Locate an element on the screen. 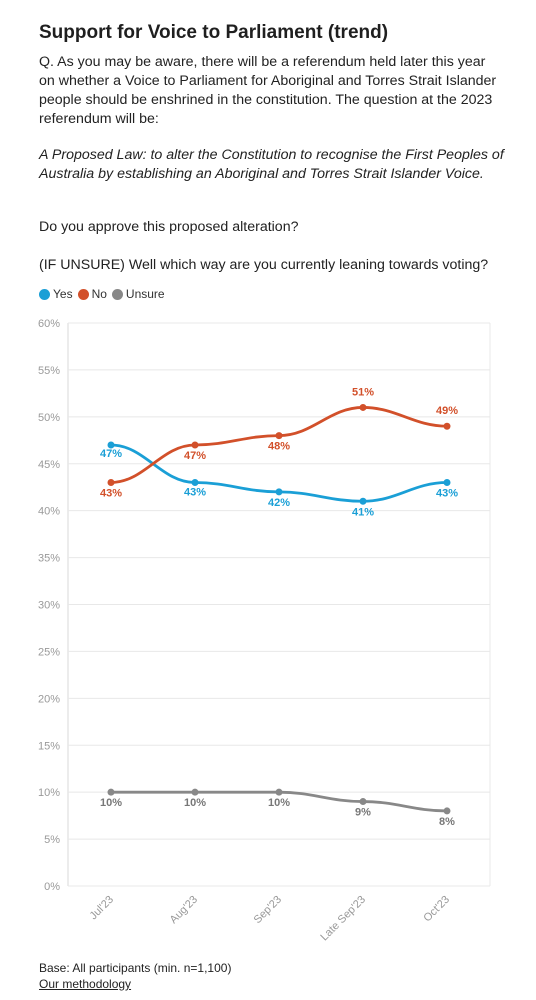 This screenshot has width=536, height=1000. legend-item-unsure: Unsure is located at coordinates (138, 294).